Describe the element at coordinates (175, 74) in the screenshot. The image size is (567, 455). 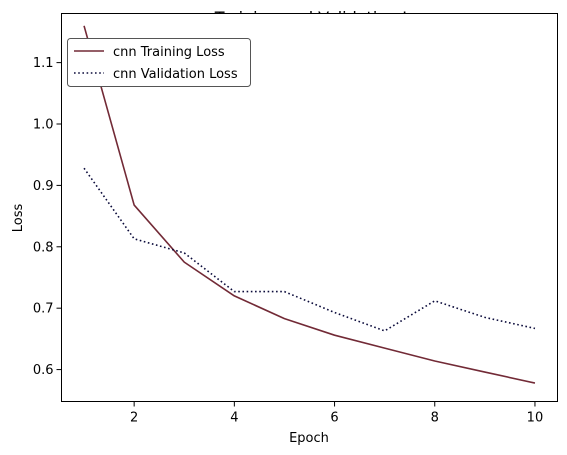
I see `legend-label-validation: cnn Validation Loss` at that location.